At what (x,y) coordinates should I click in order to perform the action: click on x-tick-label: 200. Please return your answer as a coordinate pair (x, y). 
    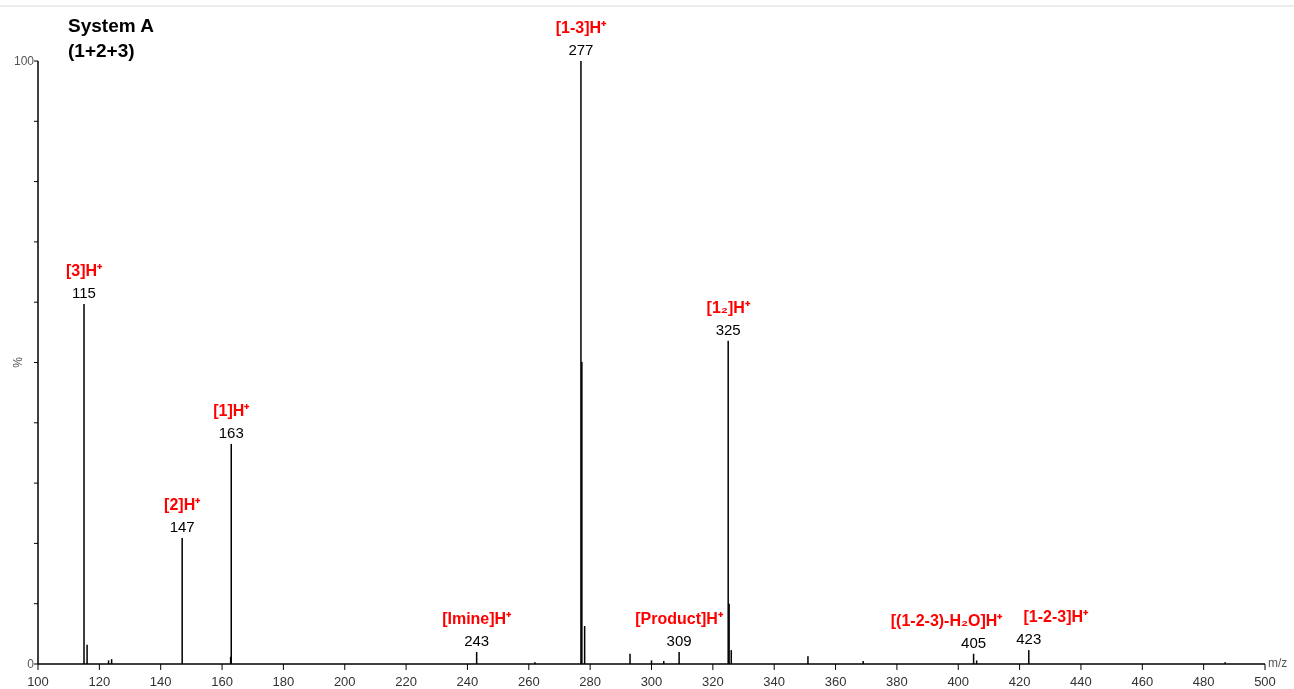
    Looking at the image, I should click on (344, 681).